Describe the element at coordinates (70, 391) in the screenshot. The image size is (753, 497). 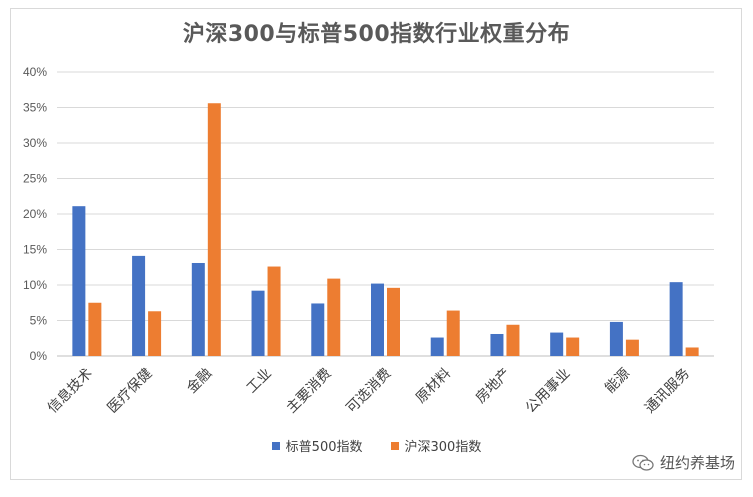
I see `x-category-label: 信息技术` at that location.